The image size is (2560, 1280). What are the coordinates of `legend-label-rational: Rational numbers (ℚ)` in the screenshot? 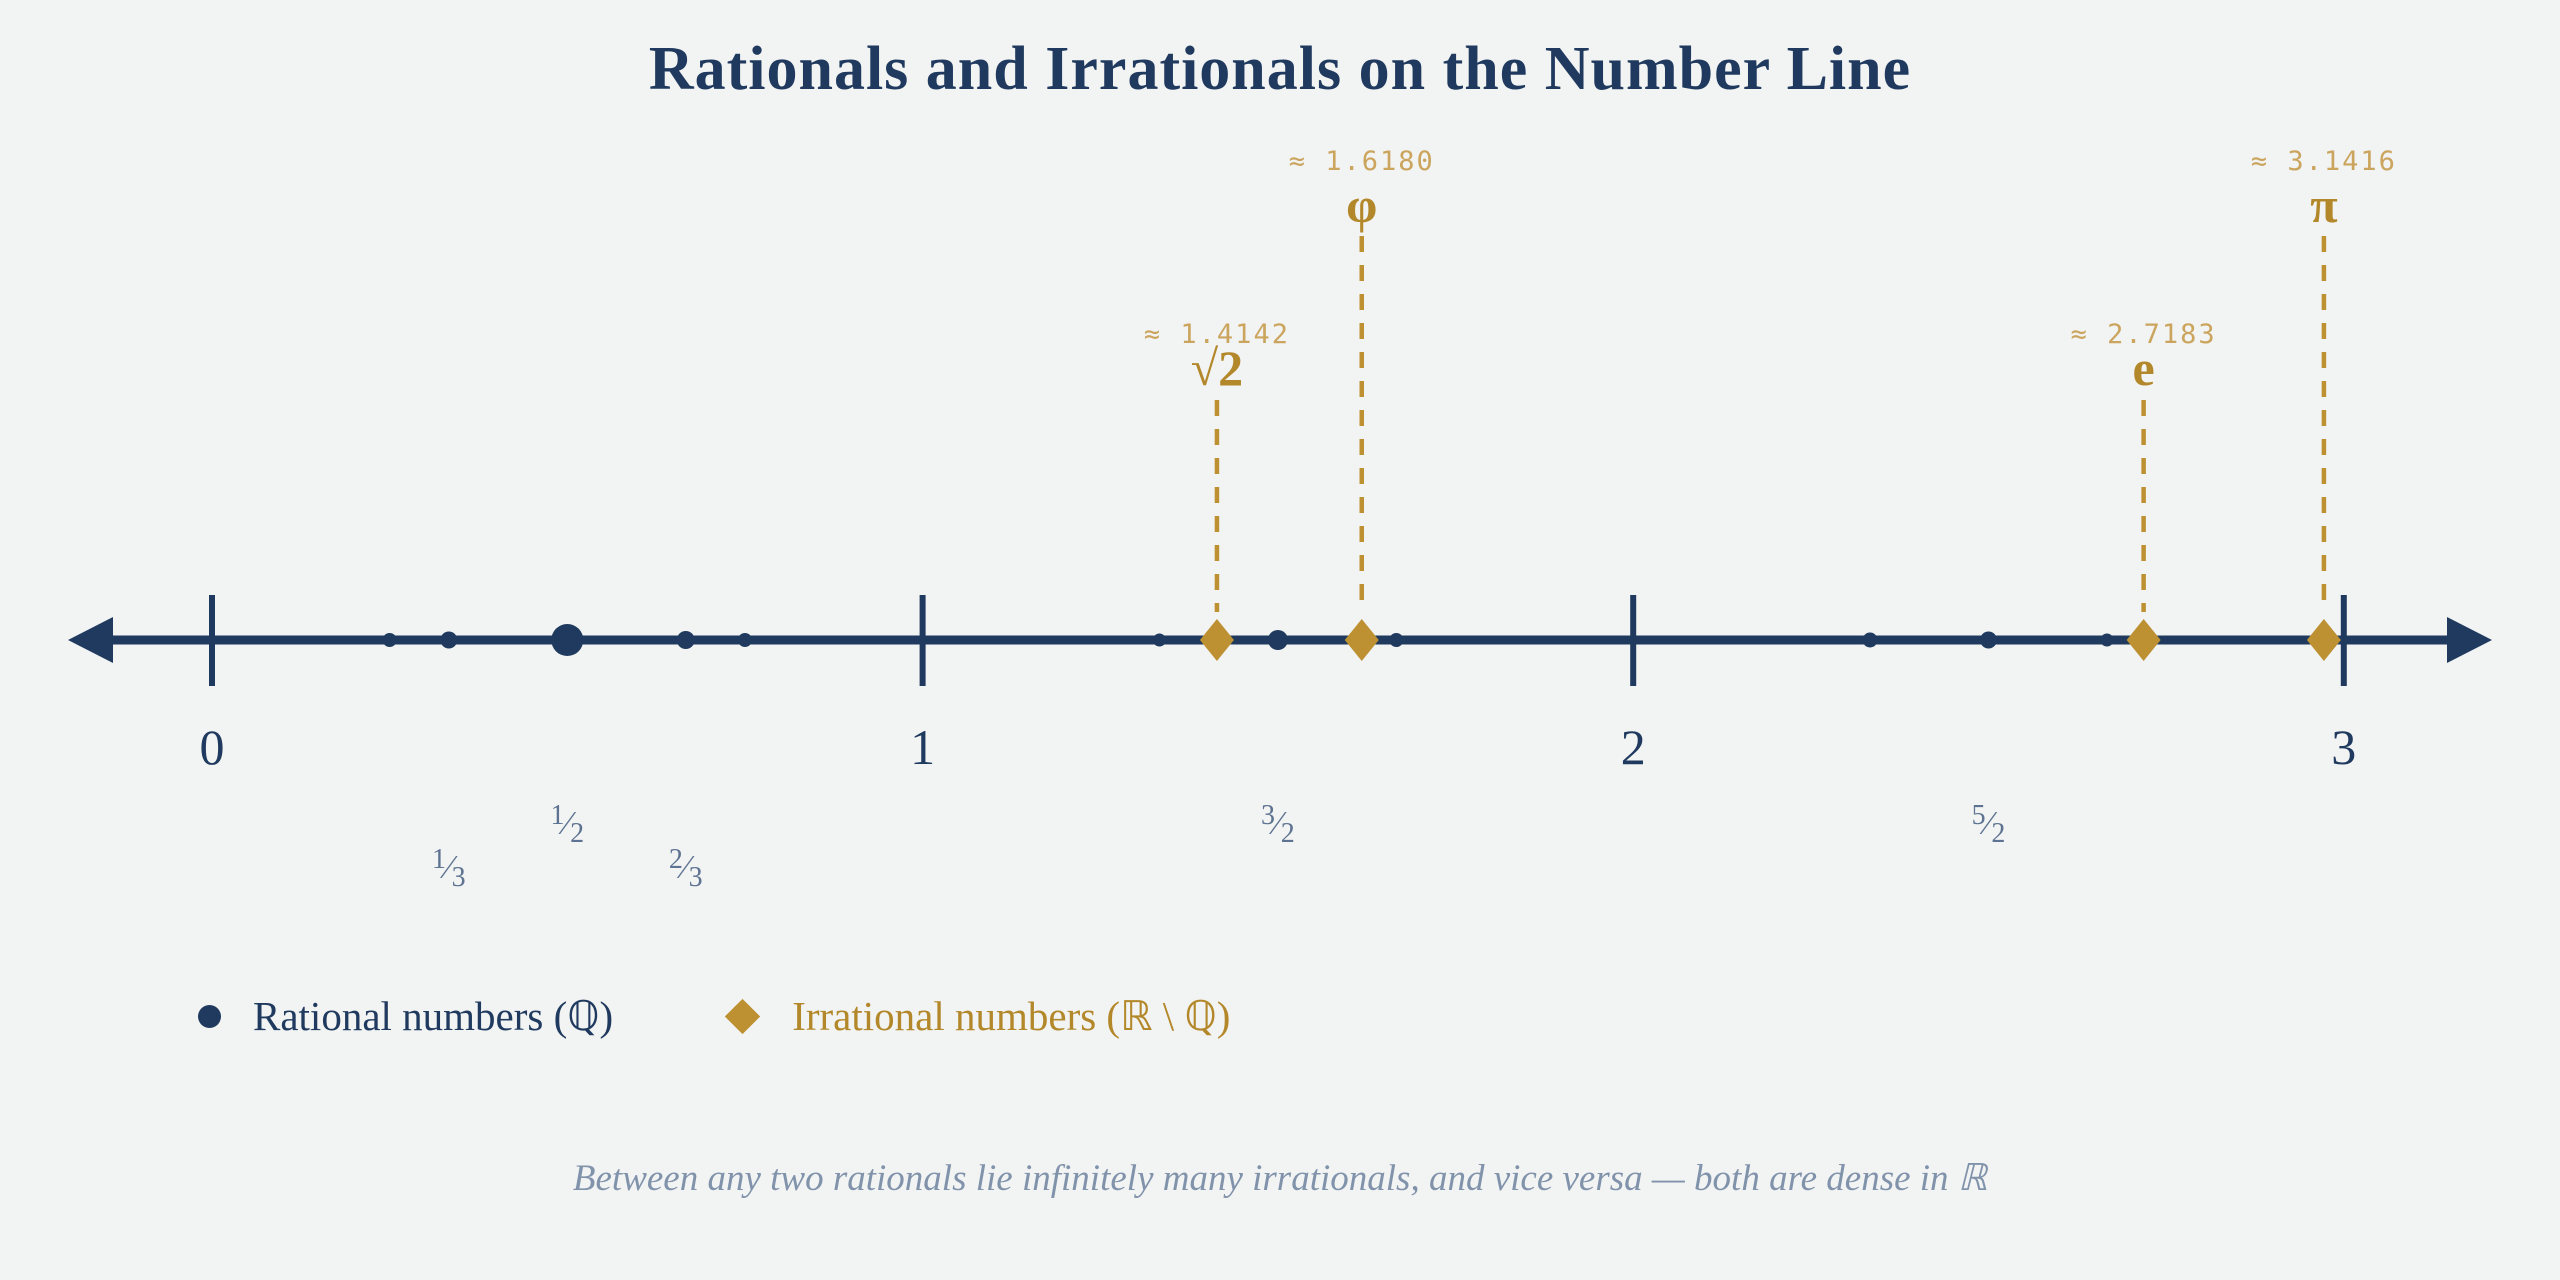 It's located at (433, 1016).